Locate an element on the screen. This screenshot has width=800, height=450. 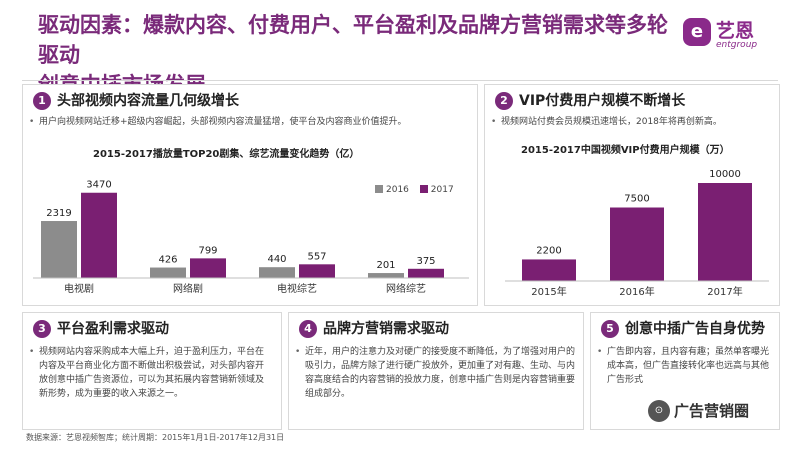
vip-bar-chart: 2200 2015年 7500 2016年 10000 2017年 is located at coordinates (637, 233).